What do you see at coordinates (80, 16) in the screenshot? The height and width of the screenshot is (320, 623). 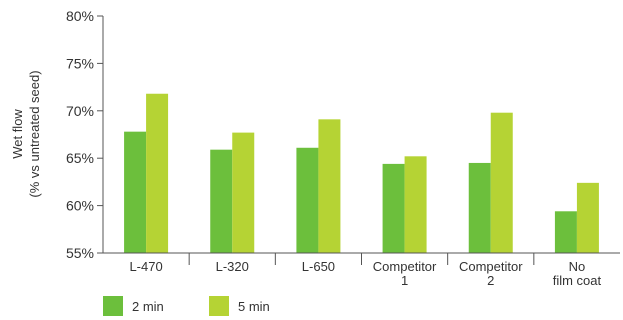 I see `y-tick-label: 80%` at bounding box center [80, 16].